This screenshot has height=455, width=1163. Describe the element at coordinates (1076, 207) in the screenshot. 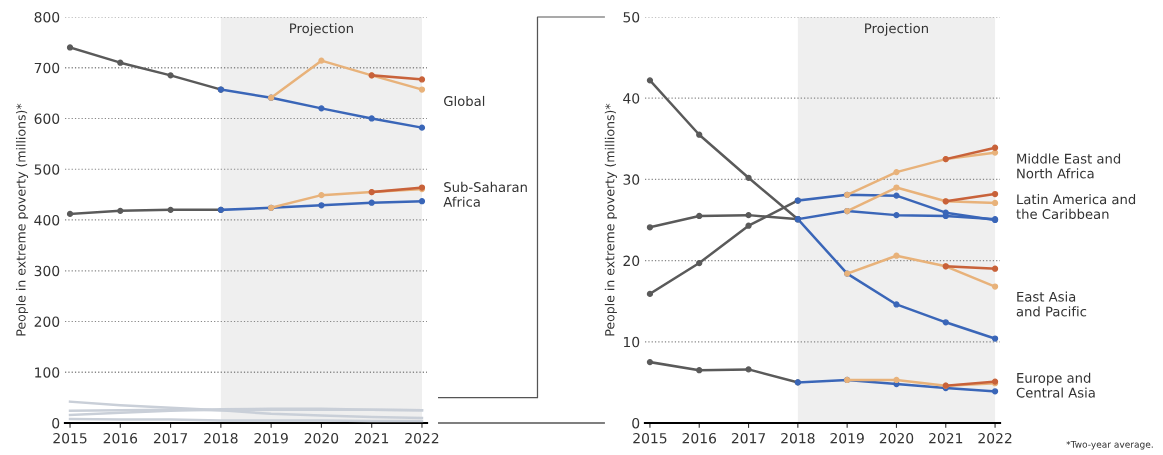

I see `text: Latin America and the Caribbean` at that location.